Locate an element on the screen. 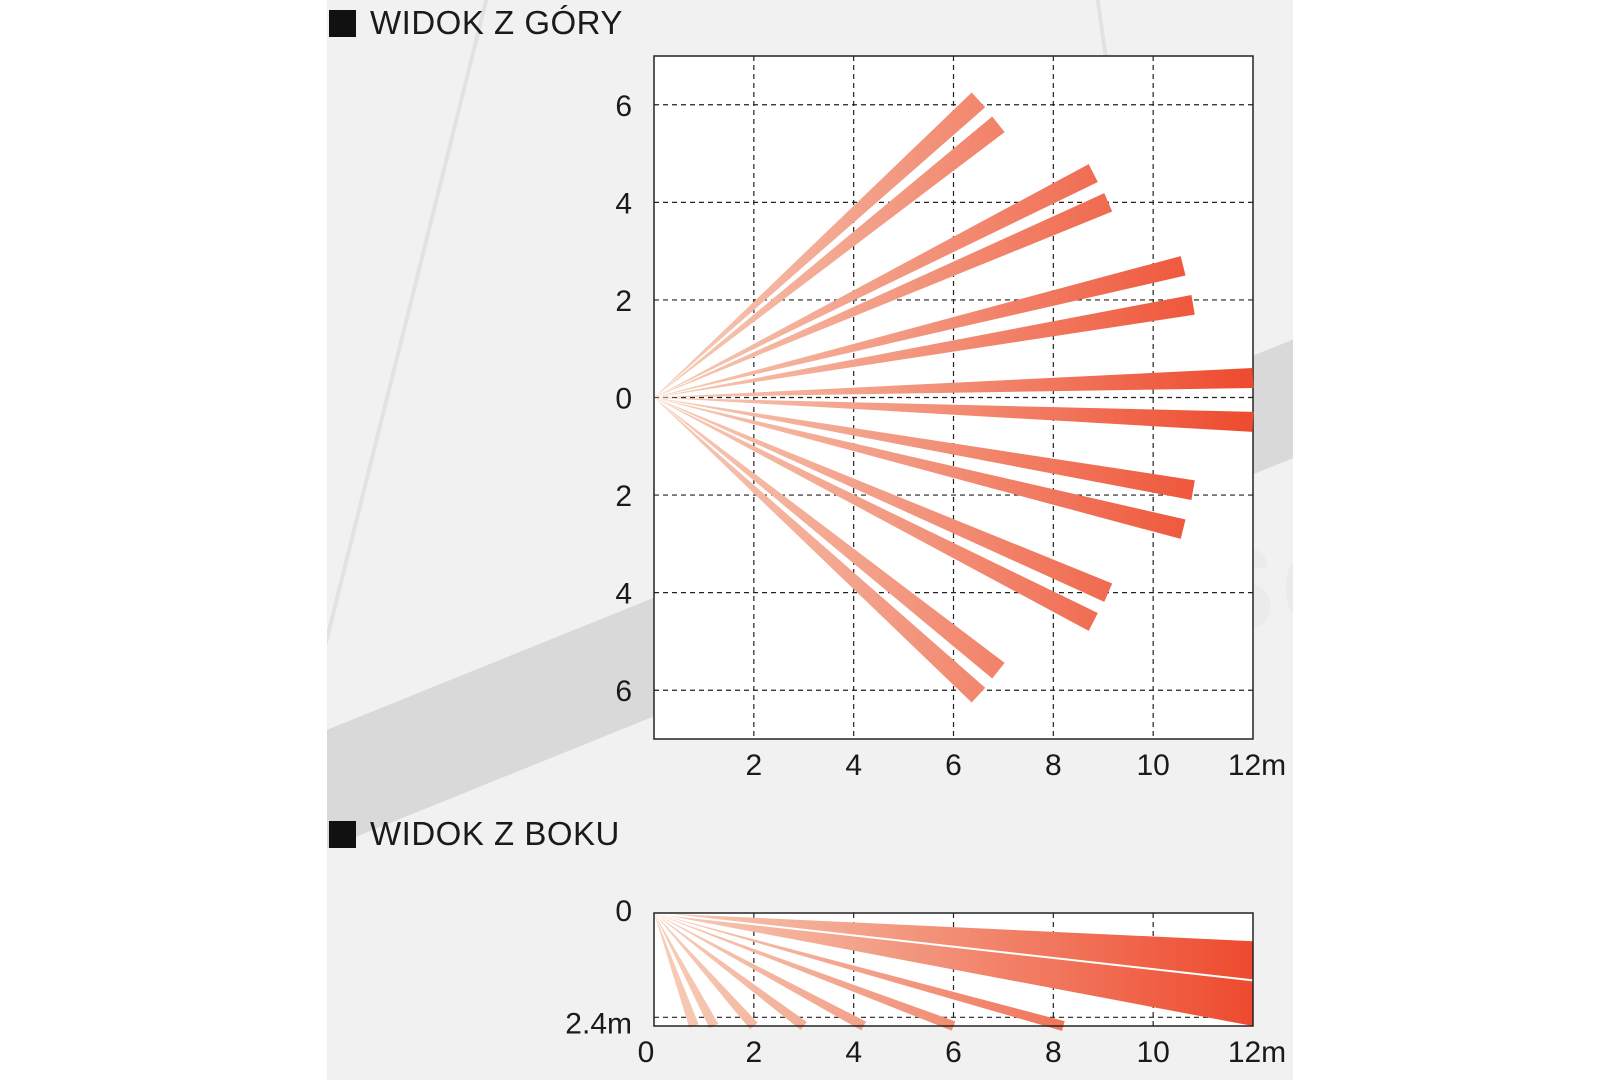 The height and width of the screenshot is (1080, 1620). detection-beam-far is located at coordinates (953, 969).